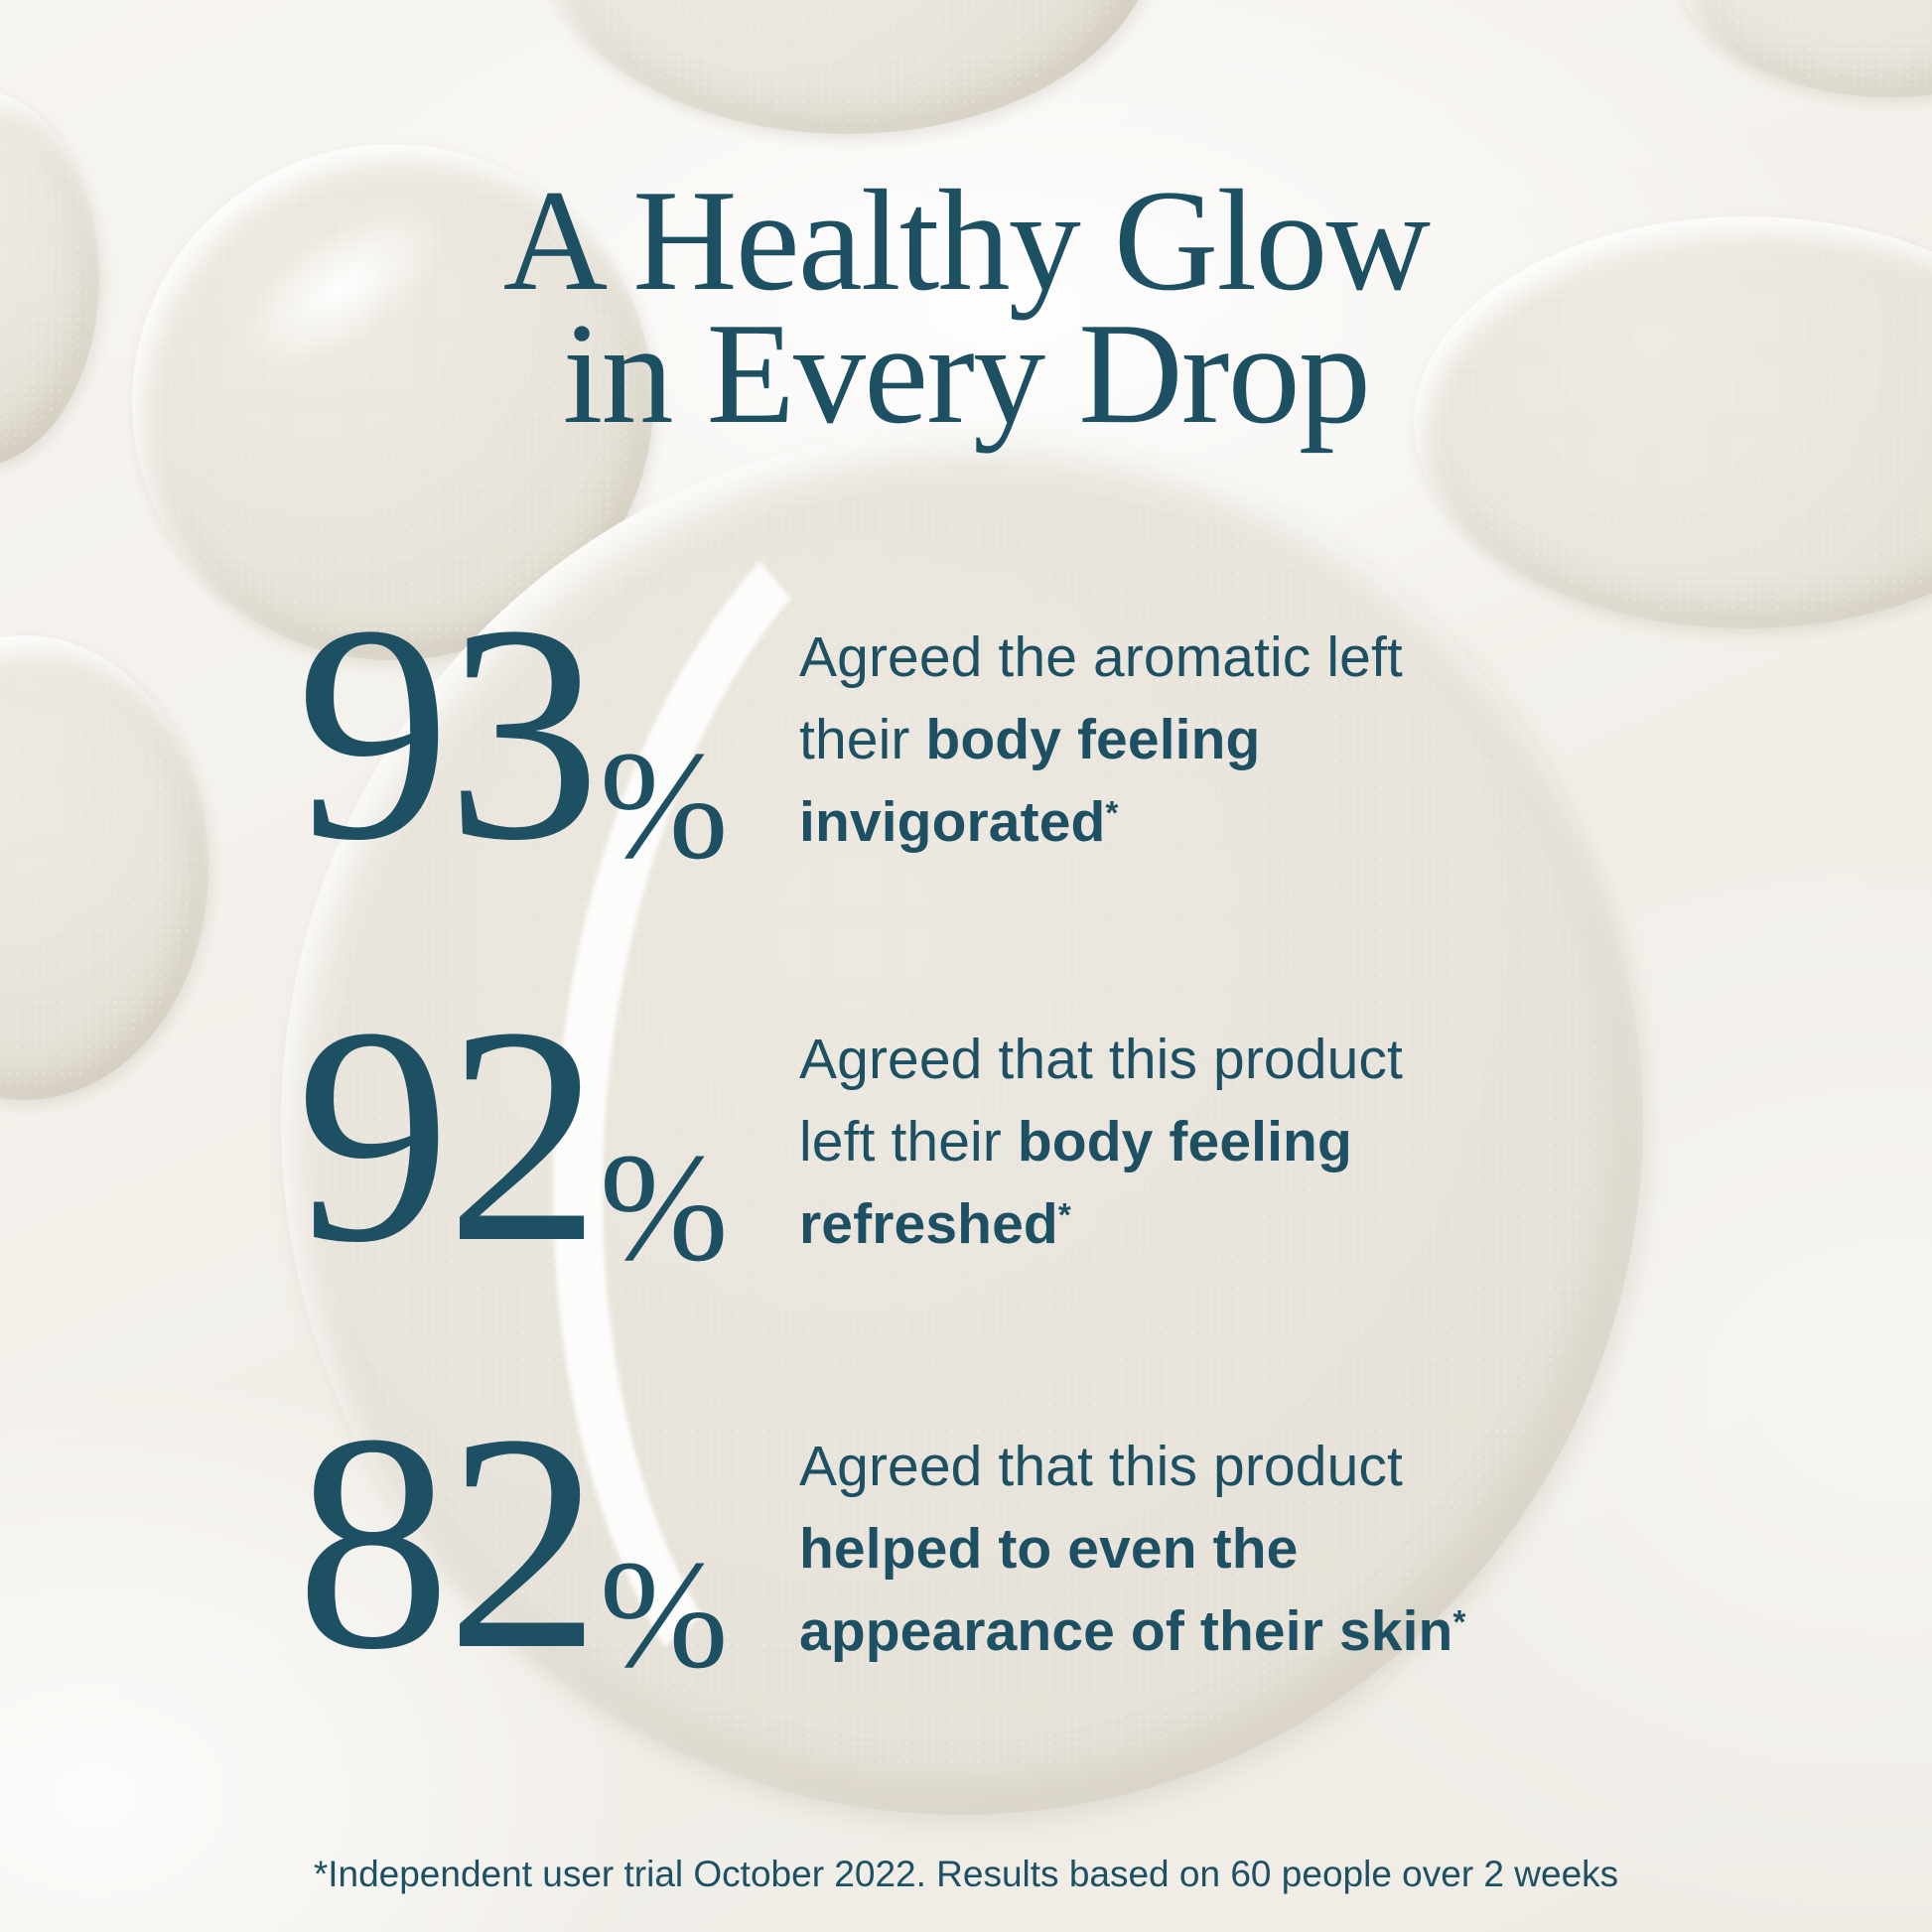  What do you see at coordinates (448, 1135) in the screenshot?
I see `stat-number: 92` at bounding box center [448, 1135].